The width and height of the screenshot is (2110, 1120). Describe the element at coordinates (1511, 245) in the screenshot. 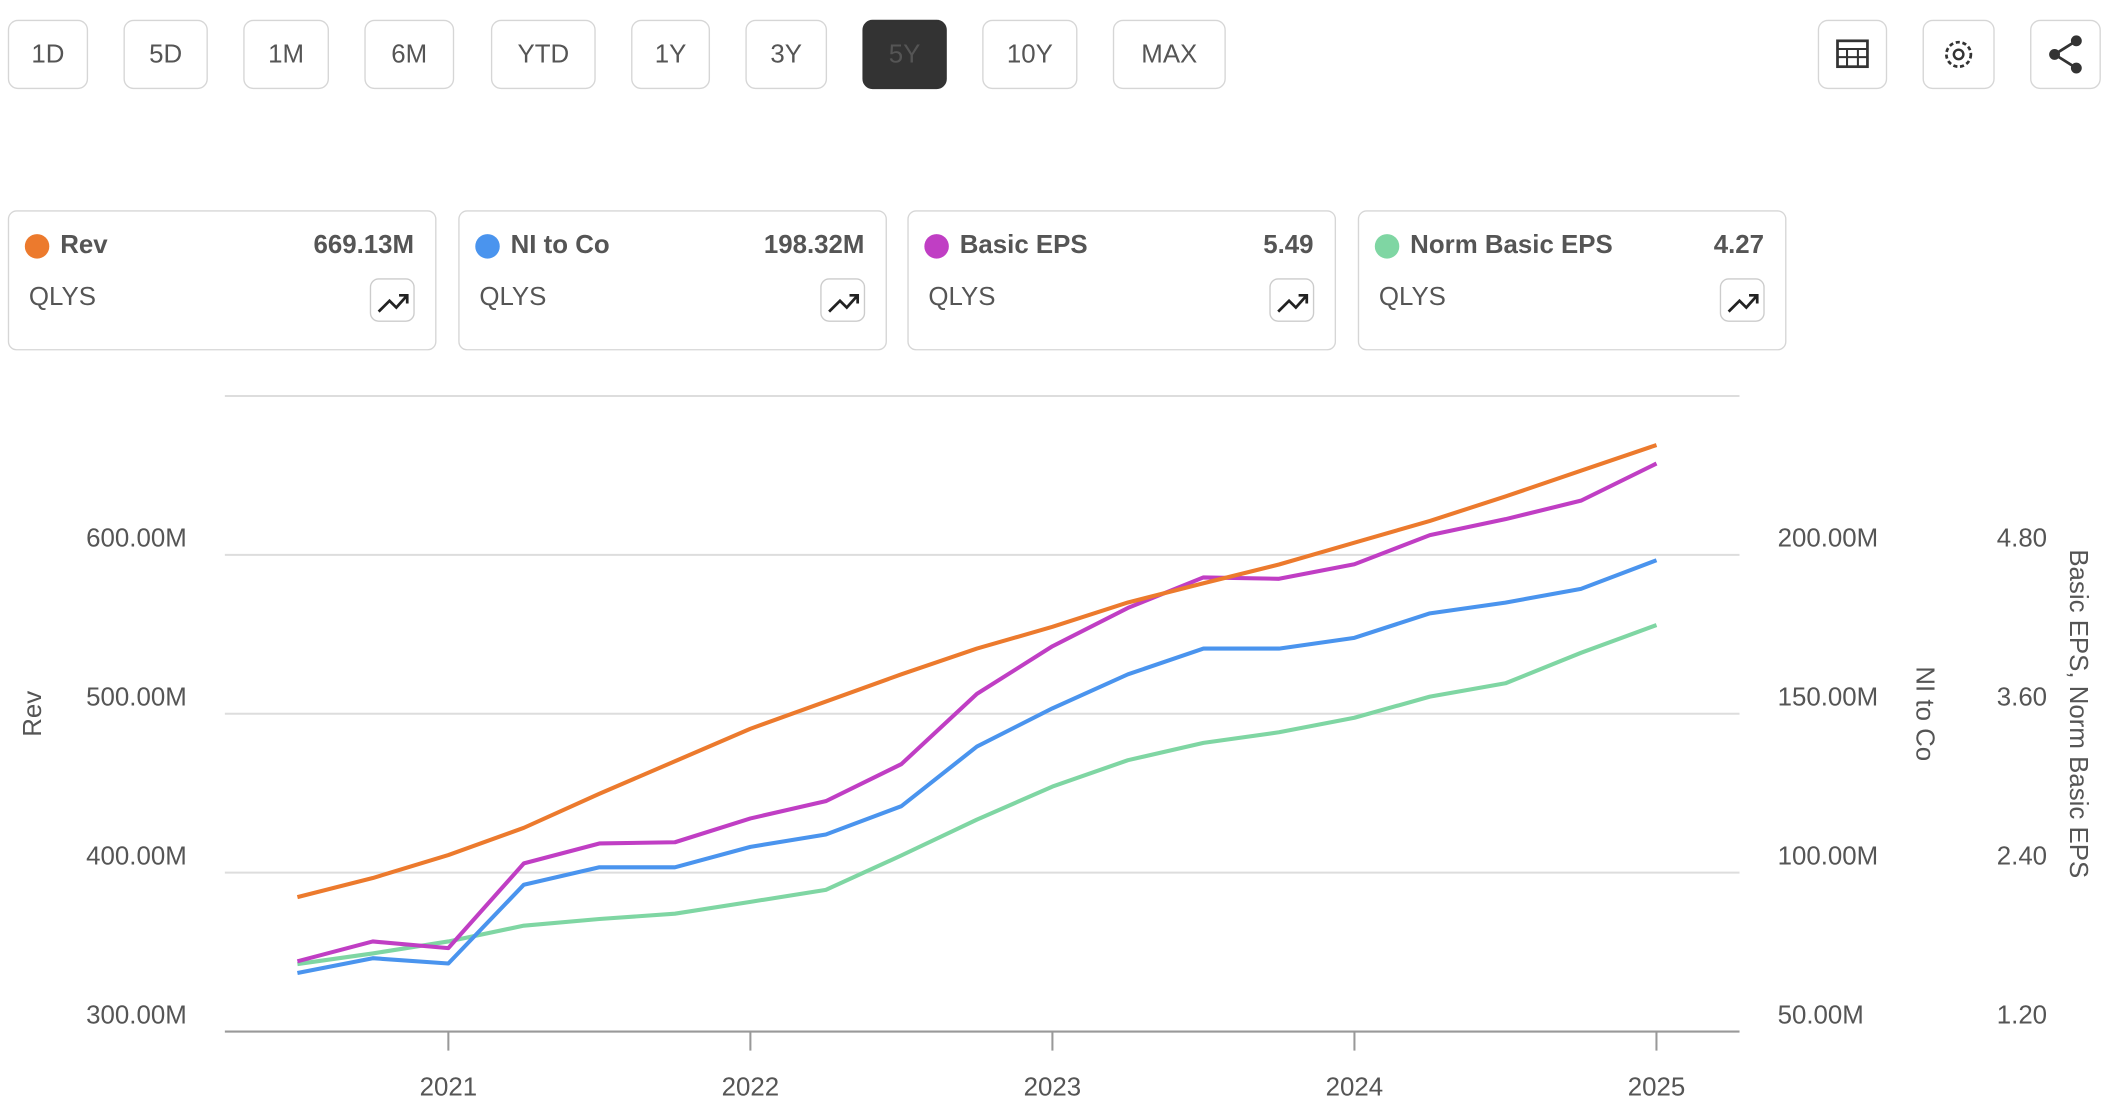

I see `card-name: Norm Basic EPS` at that location.